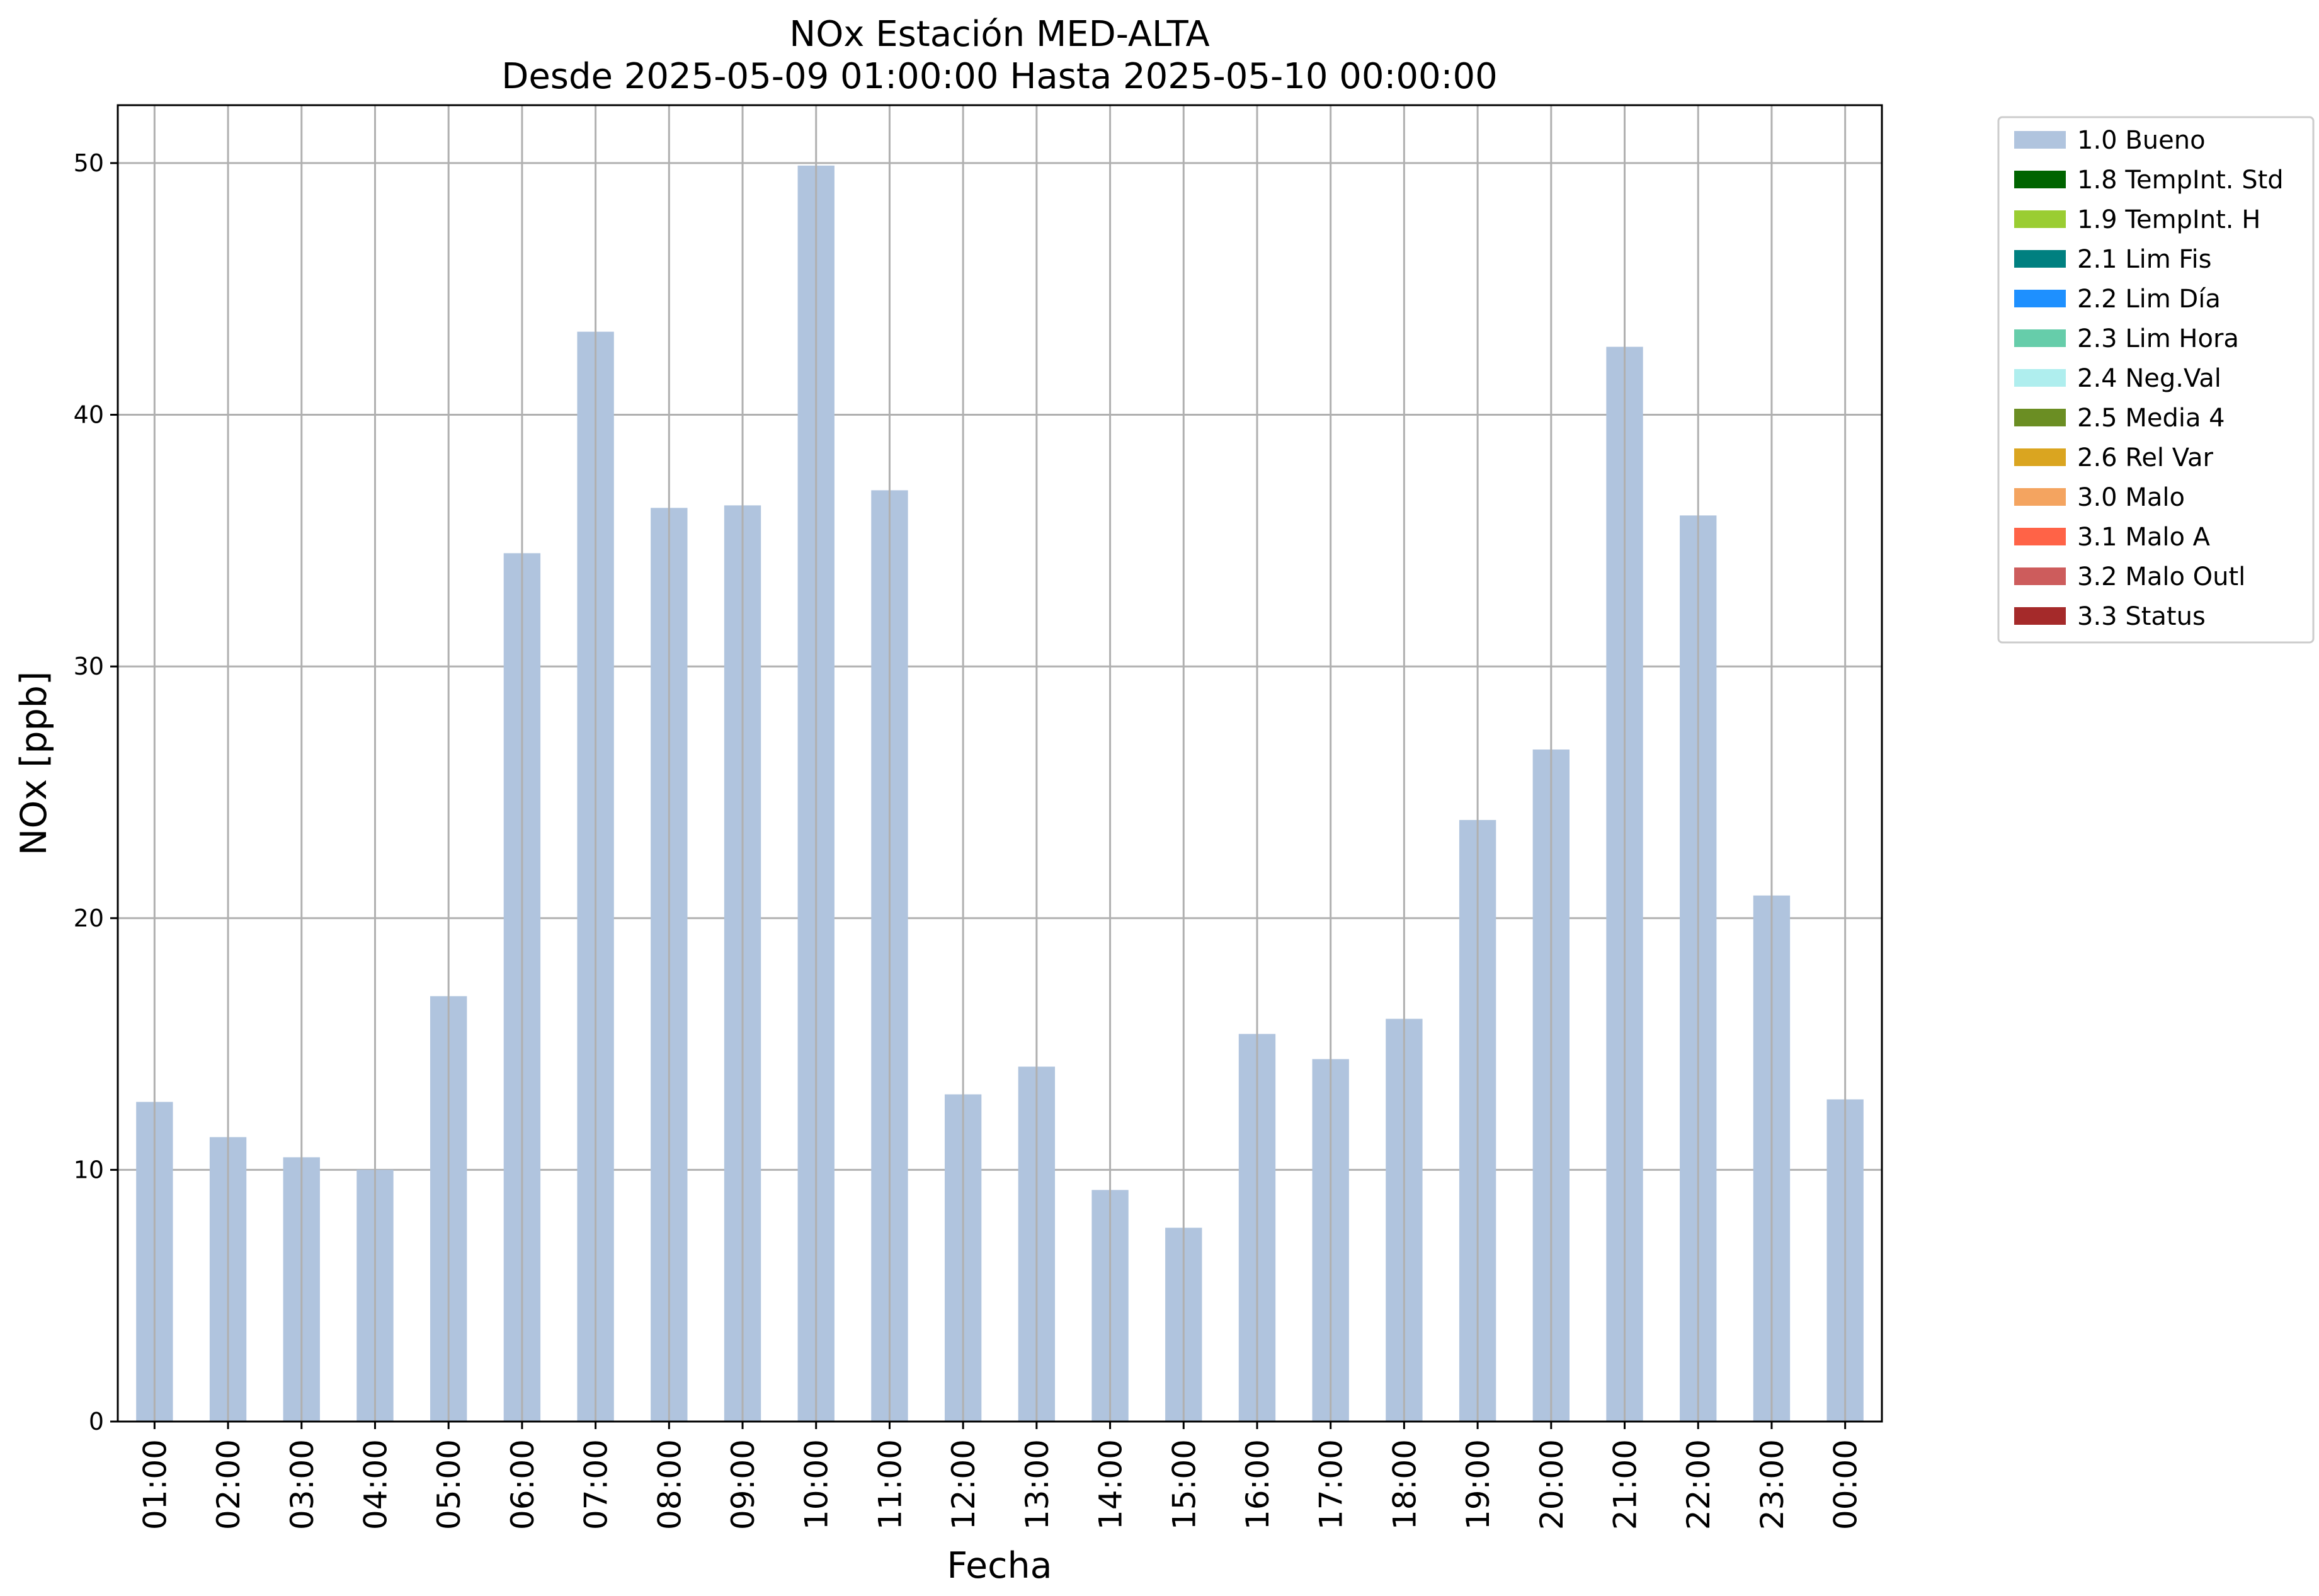 This screenshot has height=1596, width=2319. What do you see at coordinates (2144, 259) in the screenshot?
I see `legend-label: 2.1 Lim Fis` at bounding box center [2144, 259].